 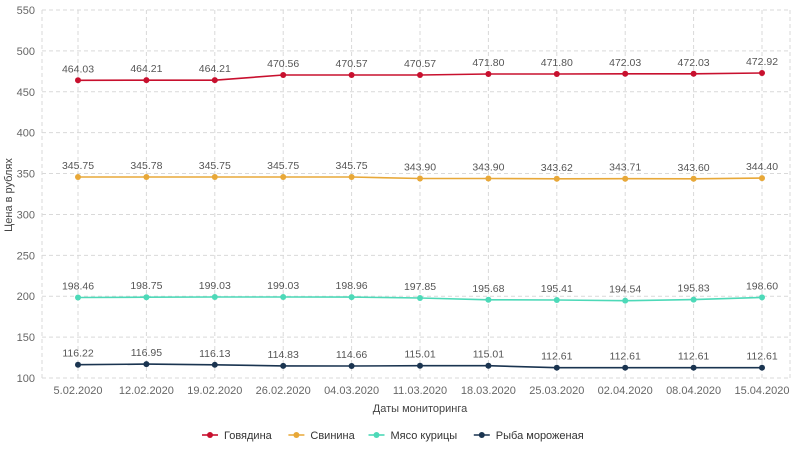 What do you see at coordinates (248, 436) in the screenshot?
I see `legend-label: Говядина` at bounding box center [248, 436].